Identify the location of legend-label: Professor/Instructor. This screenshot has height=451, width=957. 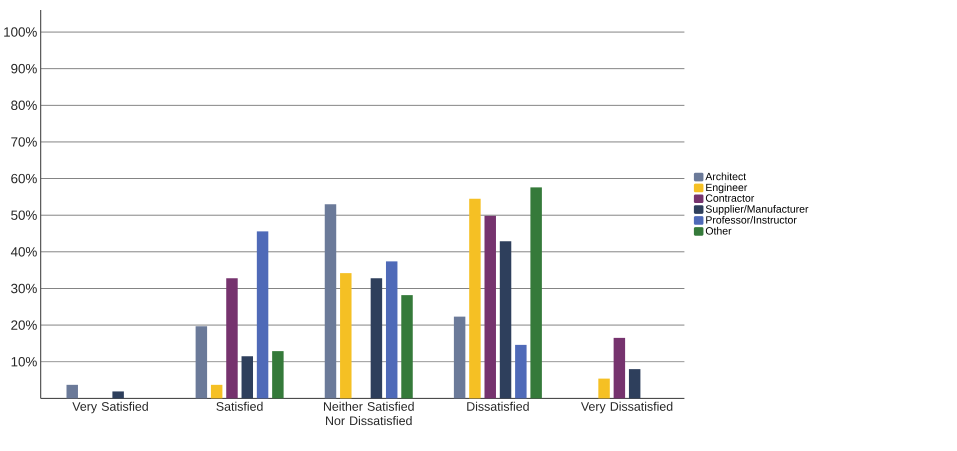
(751, 220).